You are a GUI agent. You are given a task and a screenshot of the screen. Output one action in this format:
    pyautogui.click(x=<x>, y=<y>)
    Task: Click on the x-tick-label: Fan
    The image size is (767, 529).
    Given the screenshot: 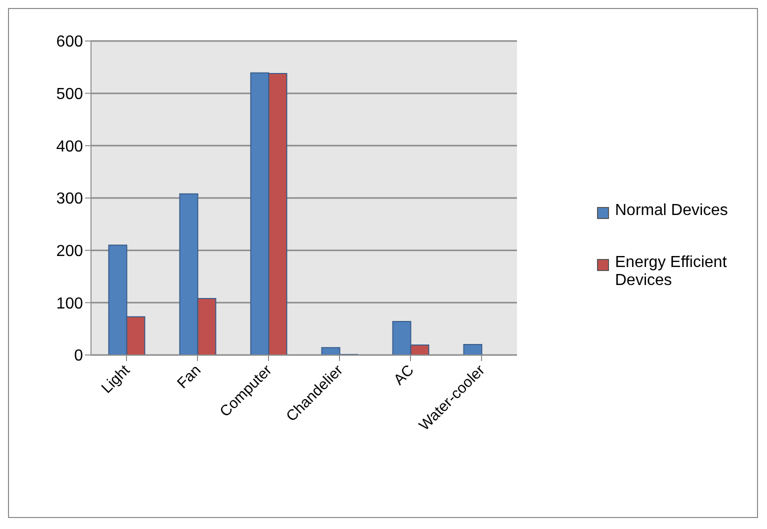 What is the action you would take?
    pyautogui.click(x=189, y=377)
    